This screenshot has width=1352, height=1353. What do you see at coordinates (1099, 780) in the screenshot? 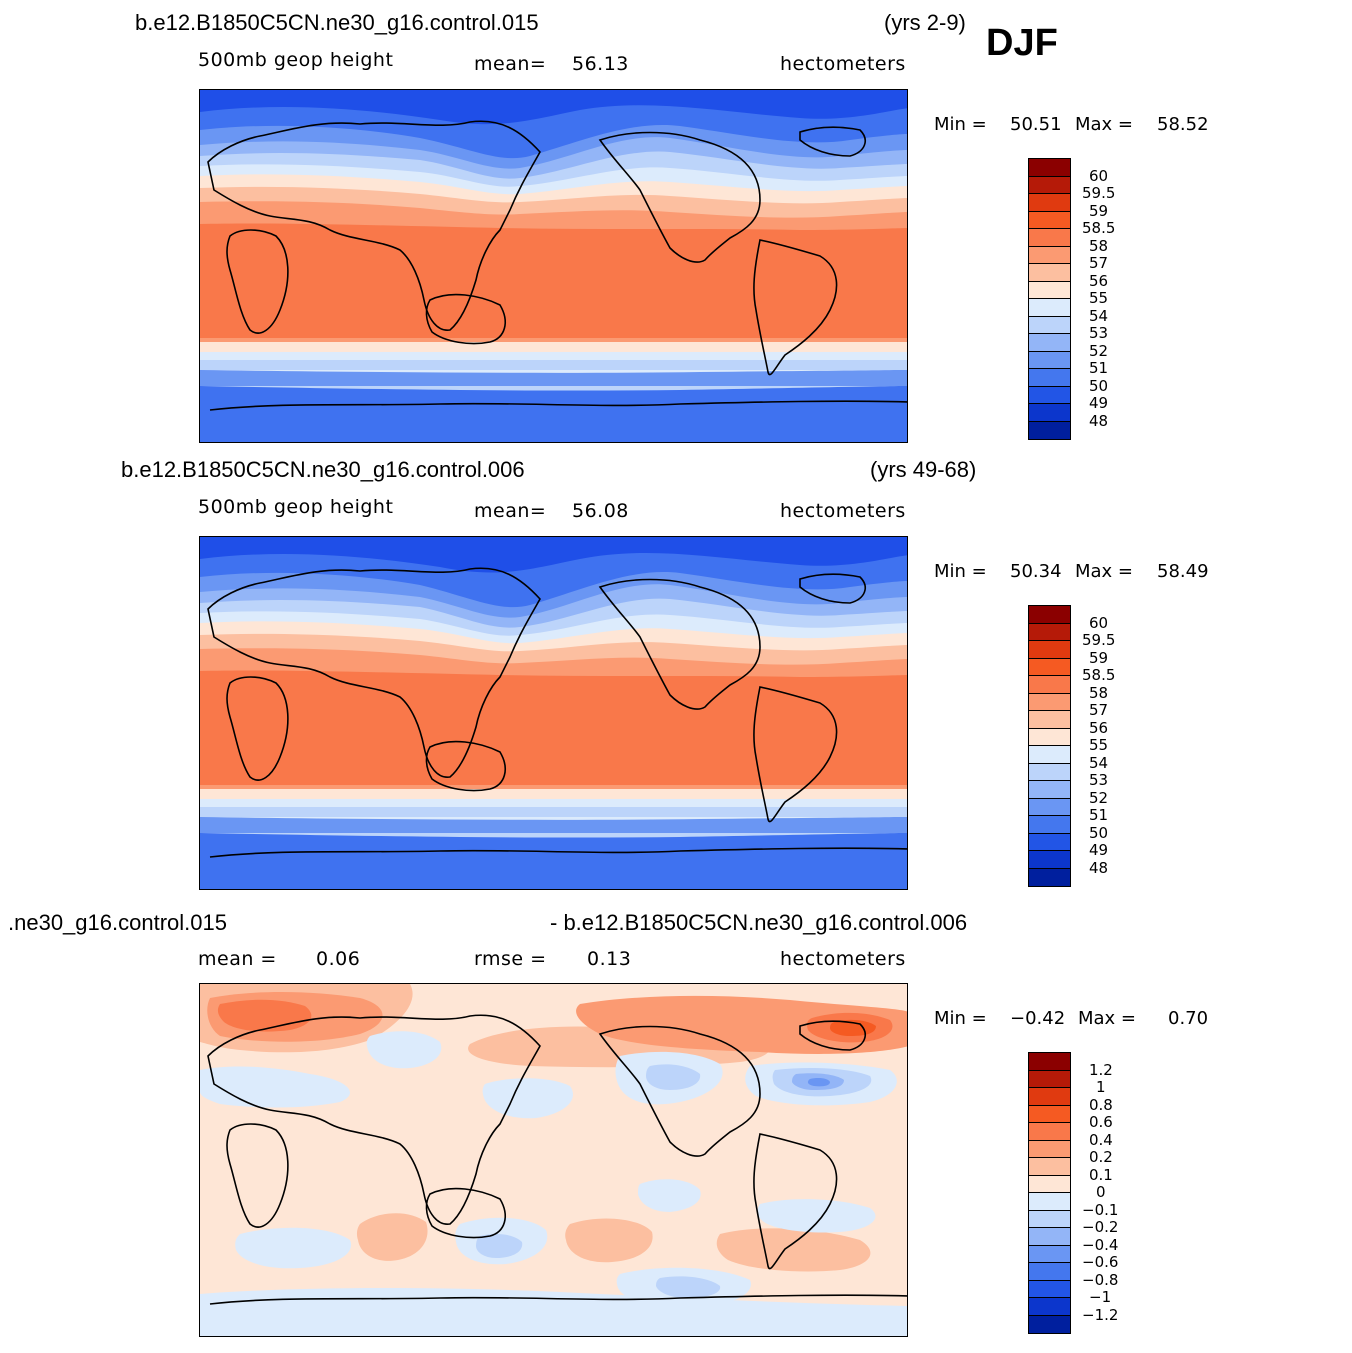
I see `colorbar-label: 53` at bounding box center [1099, 780].